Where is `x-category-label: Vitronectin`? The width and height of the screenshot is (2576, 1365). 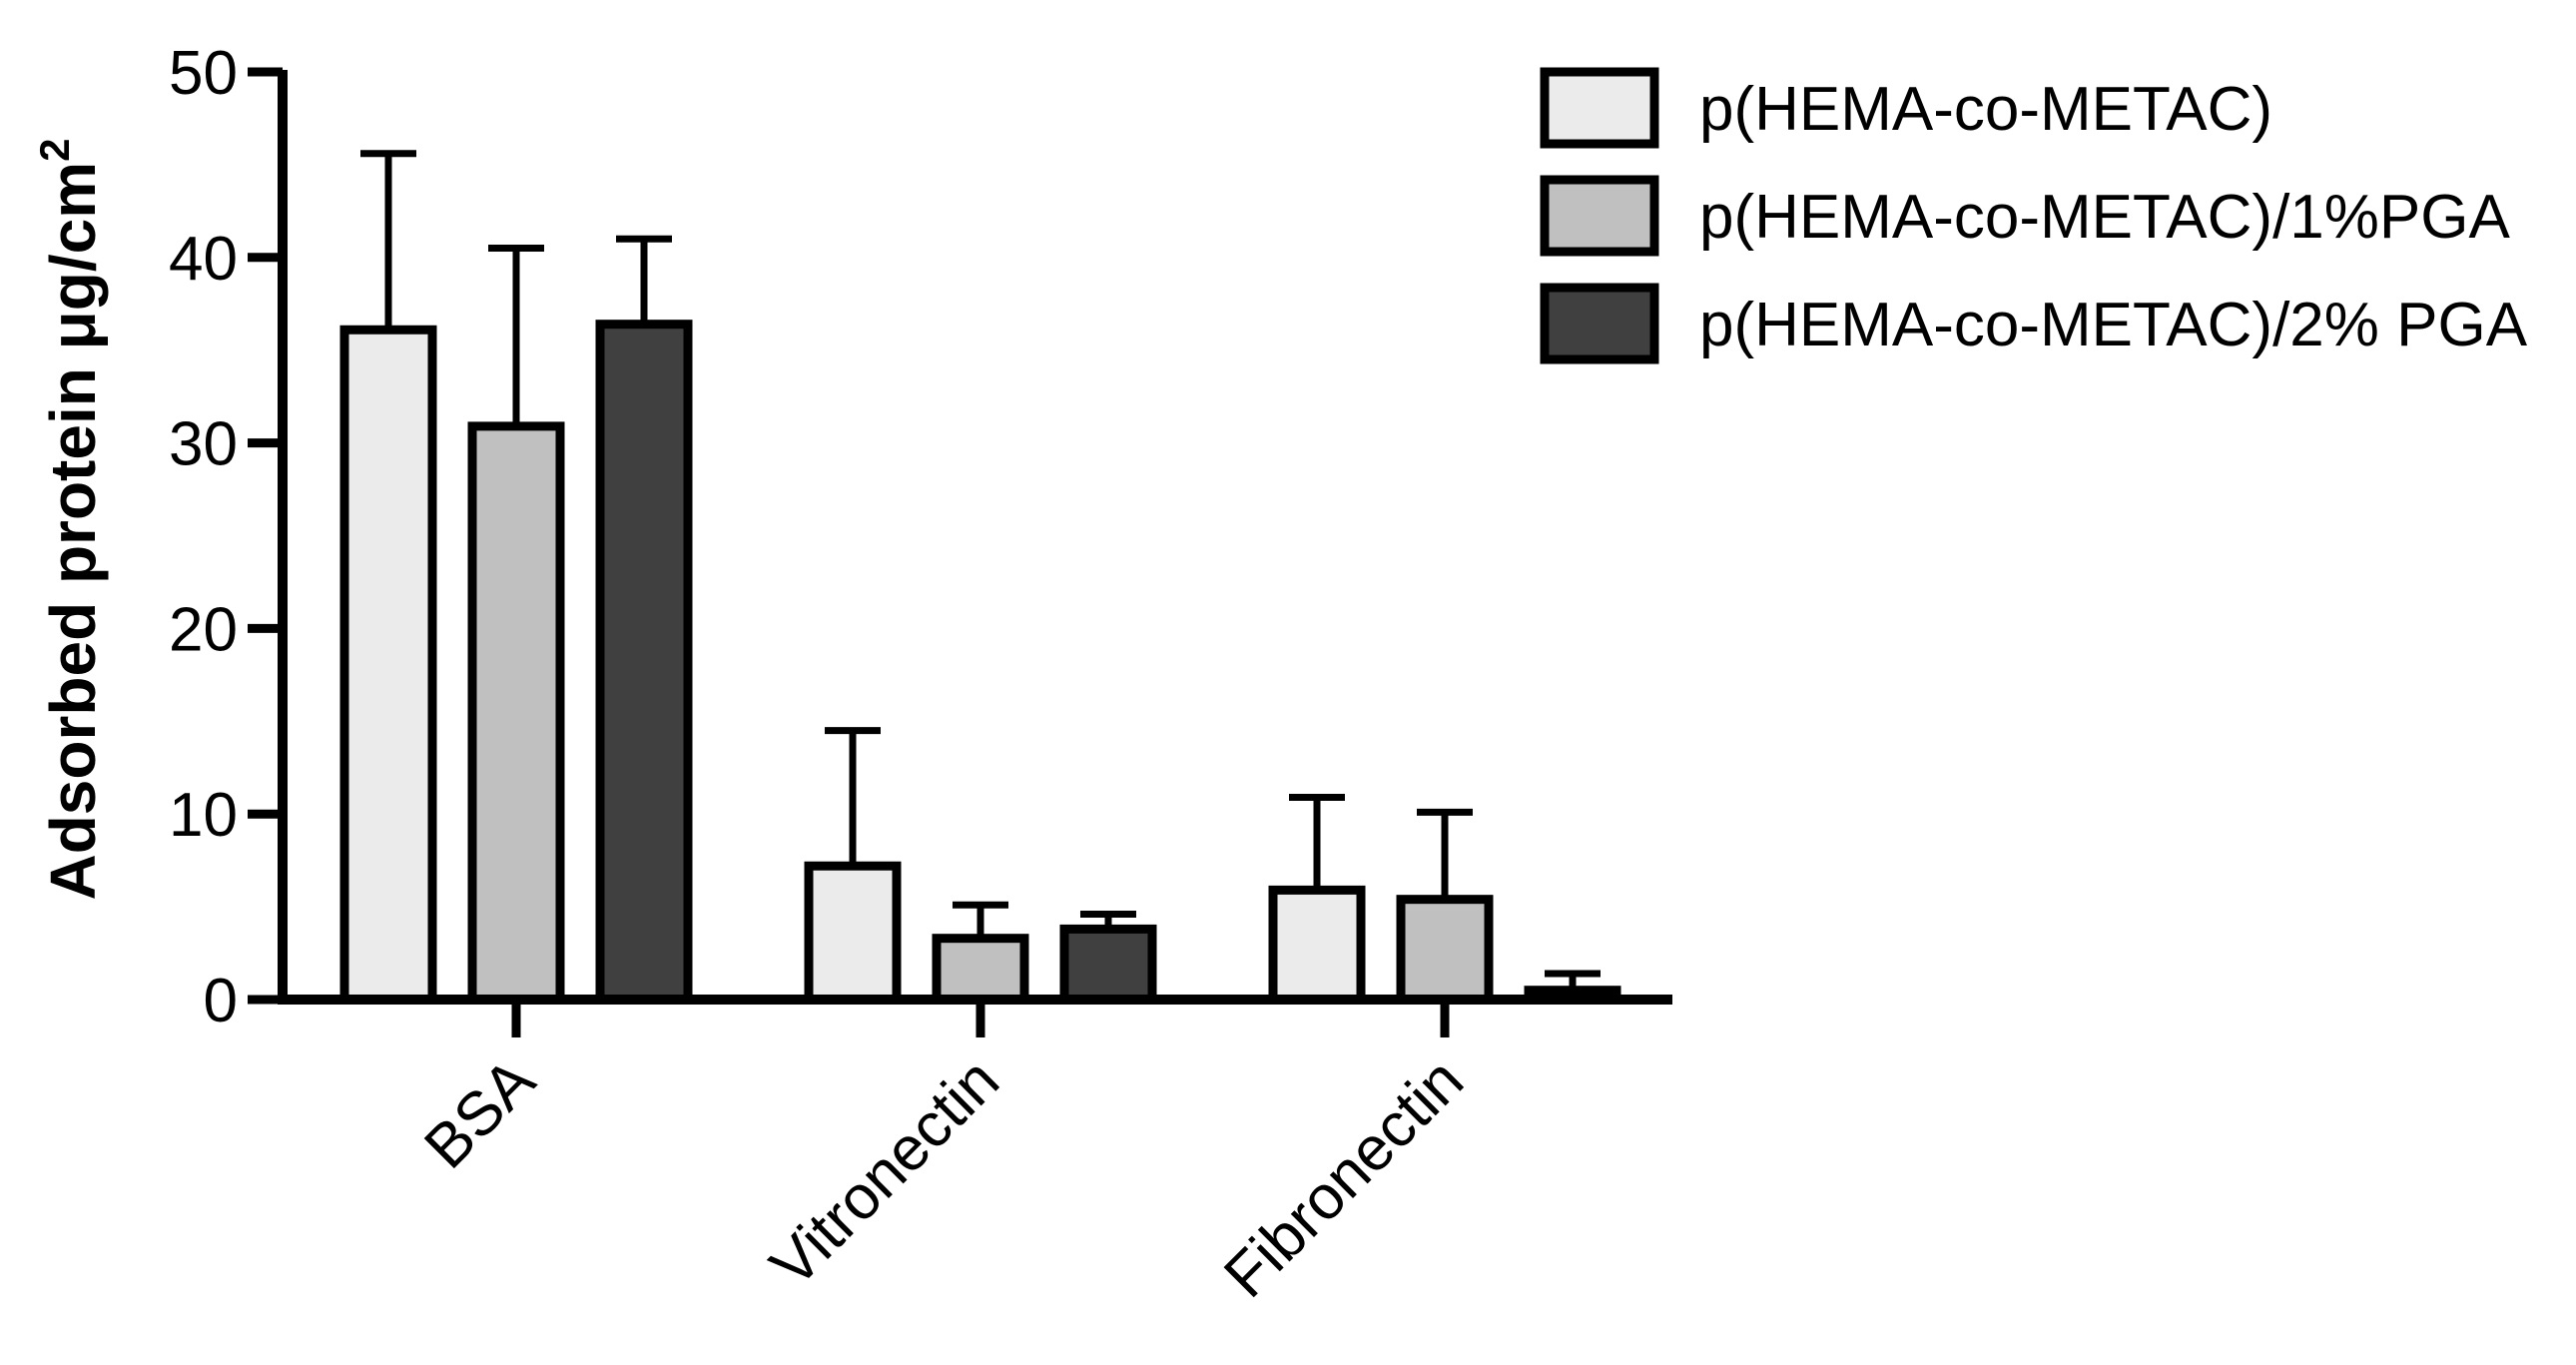
x-category-label: Vitronectin is located at coordinates (885, 1172).